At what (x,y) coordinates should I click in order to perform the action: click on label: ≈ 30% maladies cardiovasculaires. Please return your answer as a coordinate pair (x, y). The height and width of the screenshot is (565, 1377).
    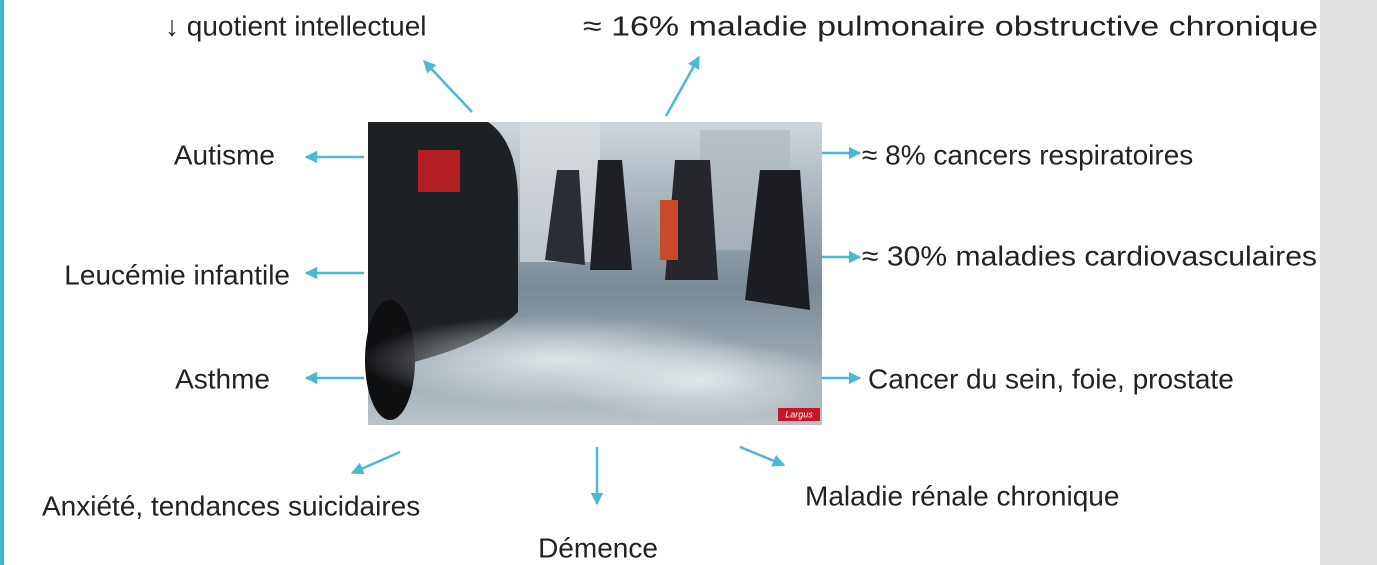
    Looking at the image, I should click on (1089, 255).